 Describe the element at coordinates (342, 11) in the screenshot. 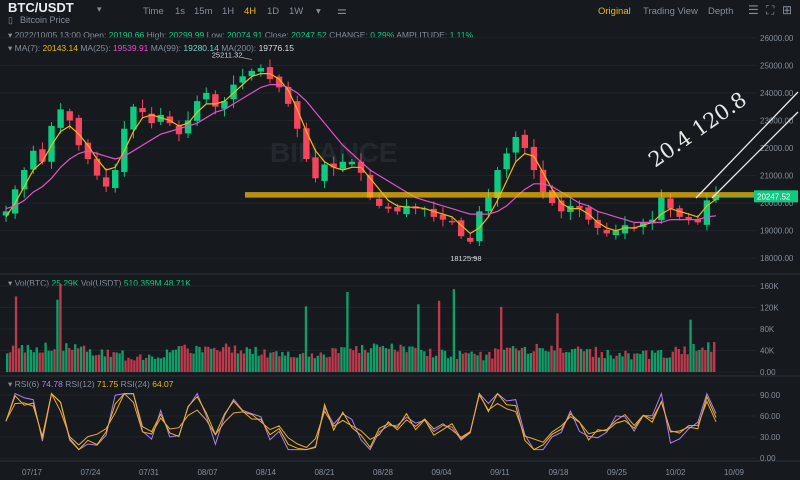

I see `indicator-settings-icon: ⚌` at that location.